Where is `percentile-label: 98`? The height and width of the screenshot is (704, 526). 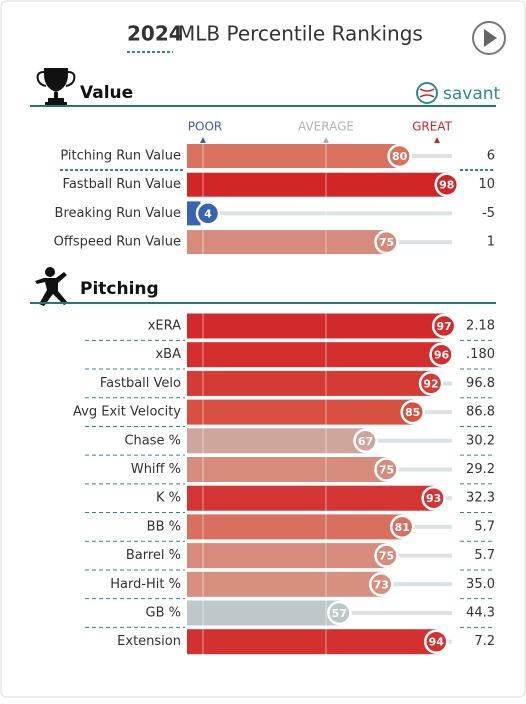 percentile-label: 98 is located at coordinates (446, 185).